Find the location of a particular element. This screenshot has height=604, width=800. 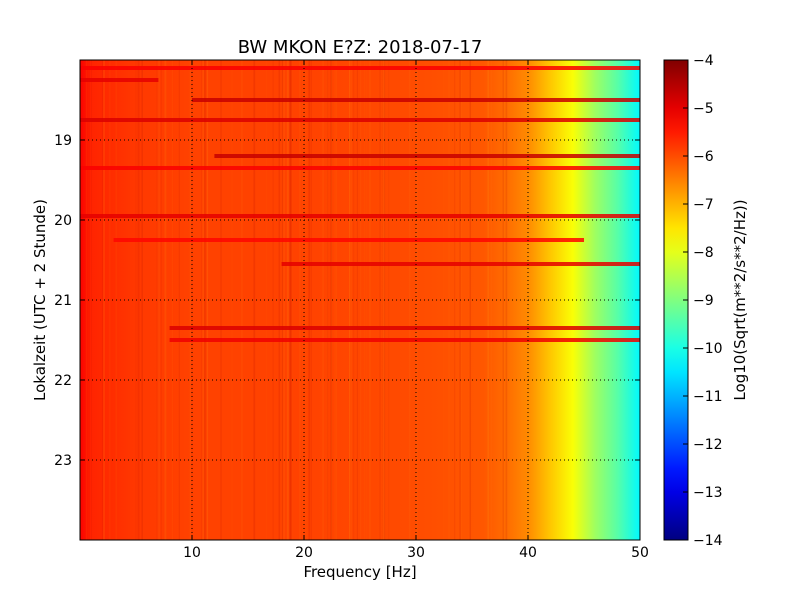

colorbar-tick-label: −10 is located at coordinates (708, 349).